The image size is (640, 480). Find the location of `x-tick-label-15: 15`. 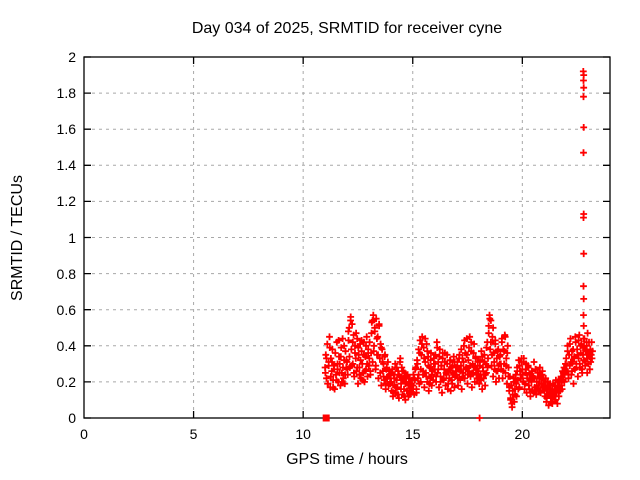

x-tick-label-15: 15 is located at coordinates (412, 434).